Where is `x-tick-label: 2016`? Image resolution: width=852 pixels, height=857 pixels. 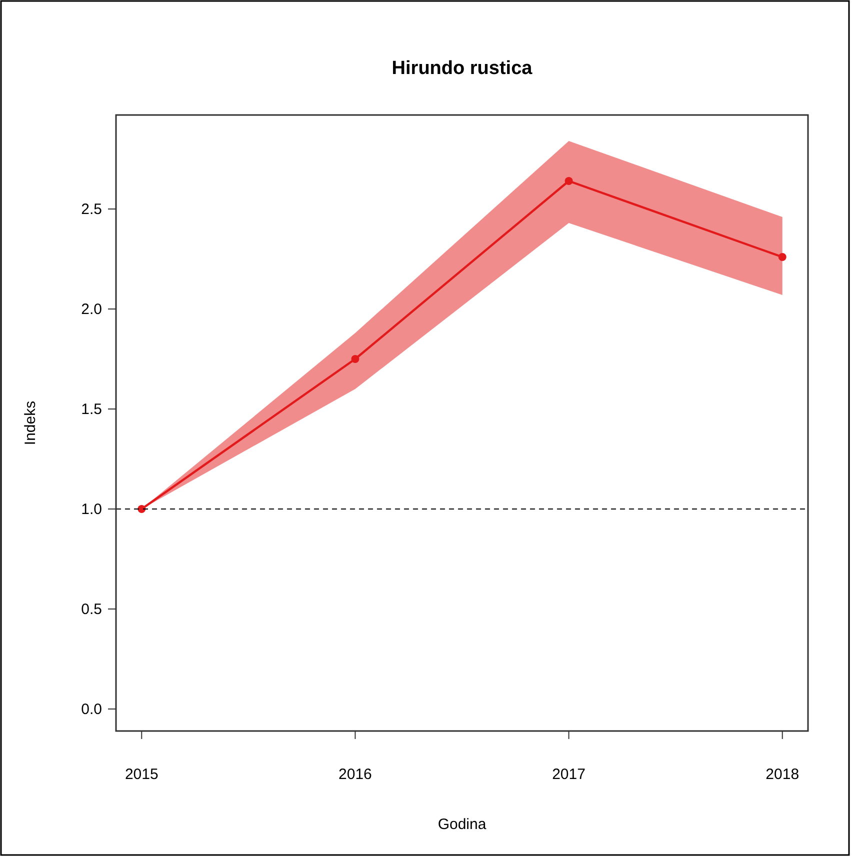
x-tick-label: 2016 is located at coordinates (355, 774).